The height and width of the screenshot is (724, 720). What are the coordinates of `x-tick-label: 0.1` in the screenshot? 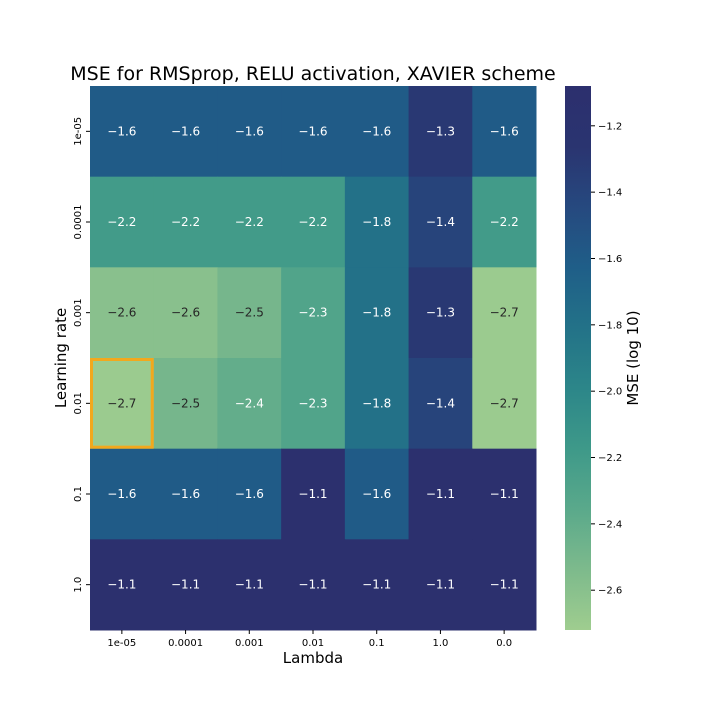 It's located at (377, 643).